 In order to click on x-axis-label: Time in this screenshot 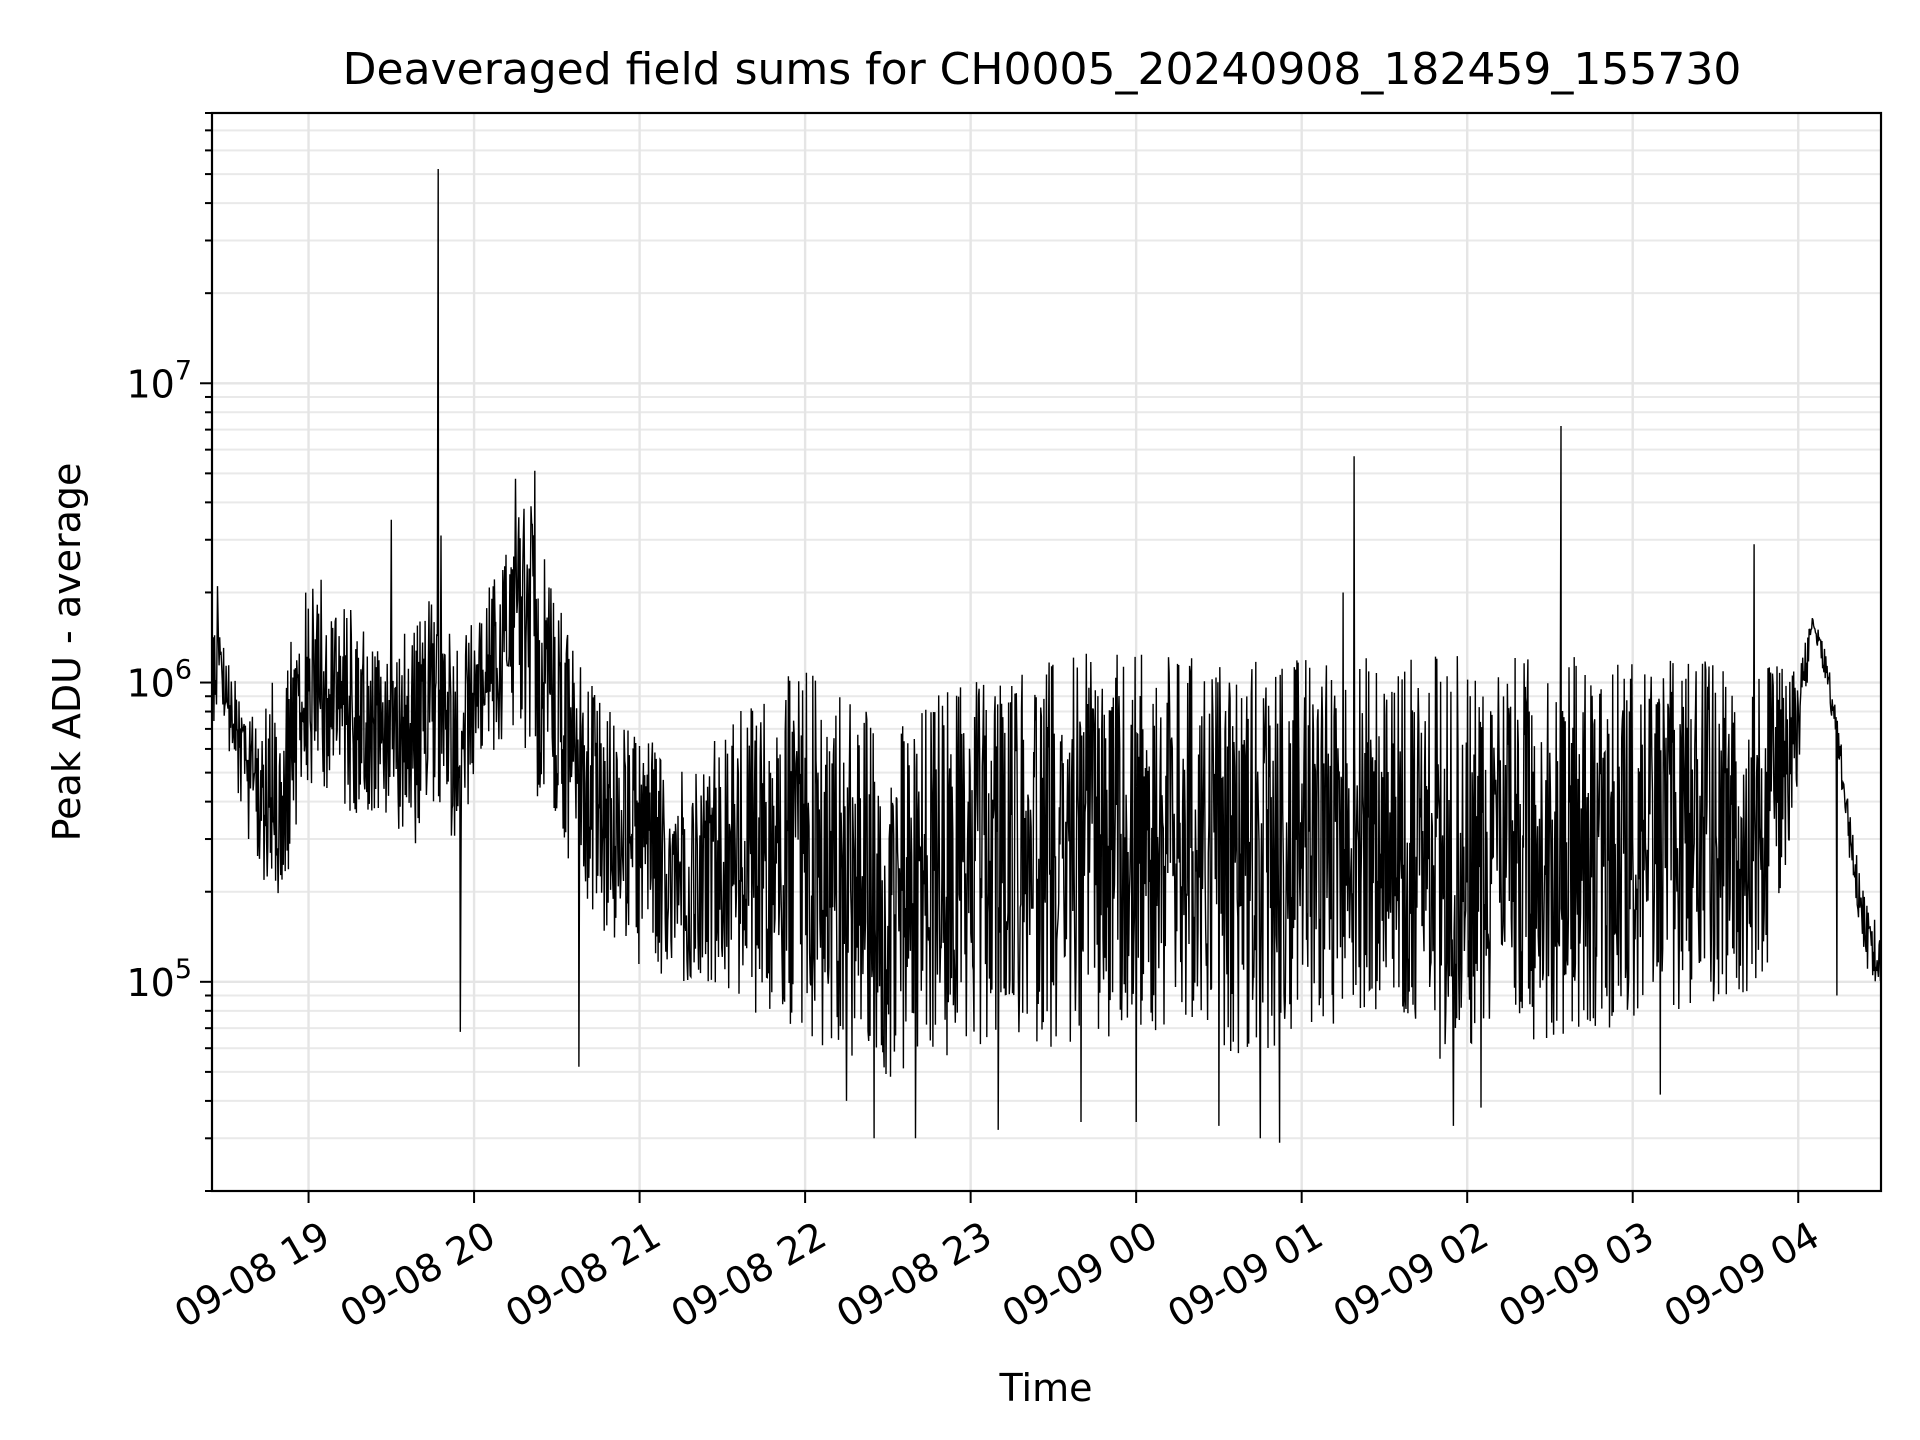, I will do `click(1046, 1388)`.